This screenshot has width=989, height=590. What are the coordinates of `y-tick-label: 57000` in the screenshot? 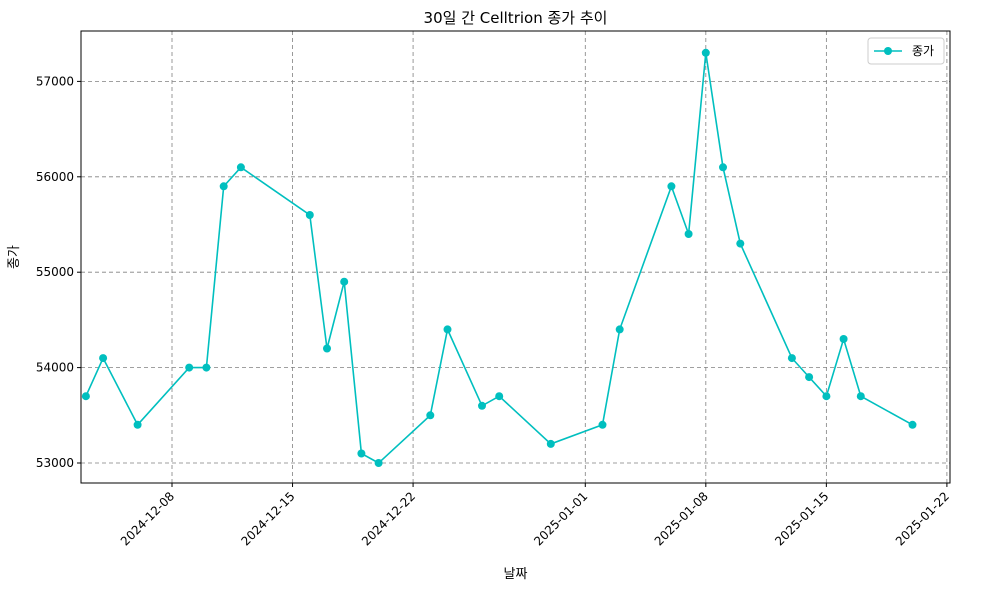 It's located at (55, 81).